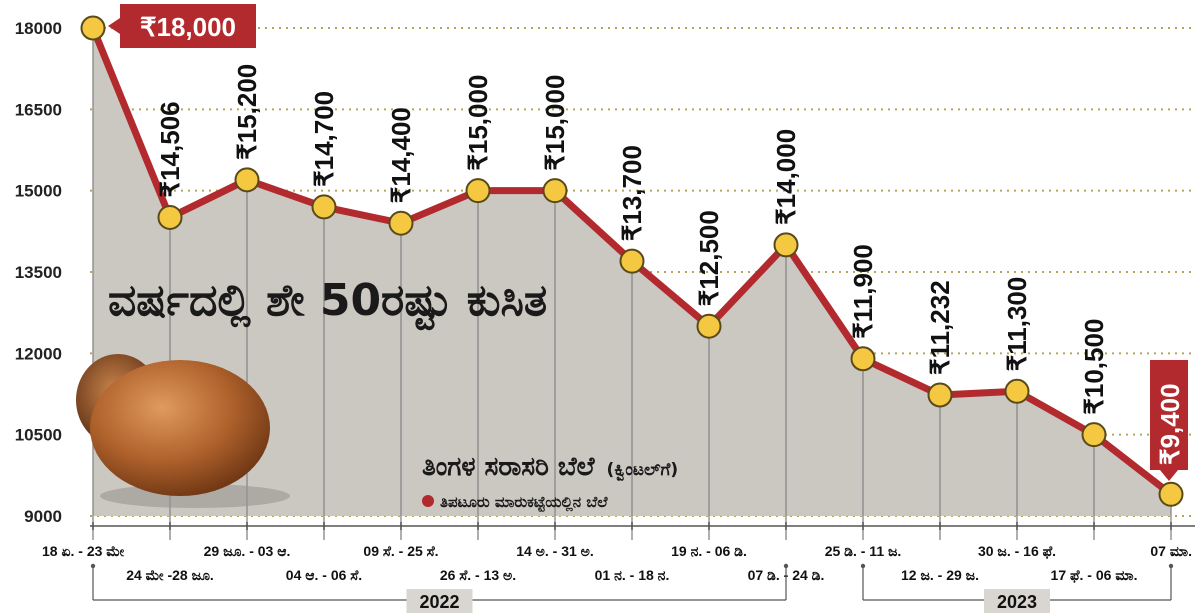  Describe the element at coordinates (555, 551) in the screenshot. I see `x-tick-label-6: 14 ಅ. - 31 ಅ.` at that location.